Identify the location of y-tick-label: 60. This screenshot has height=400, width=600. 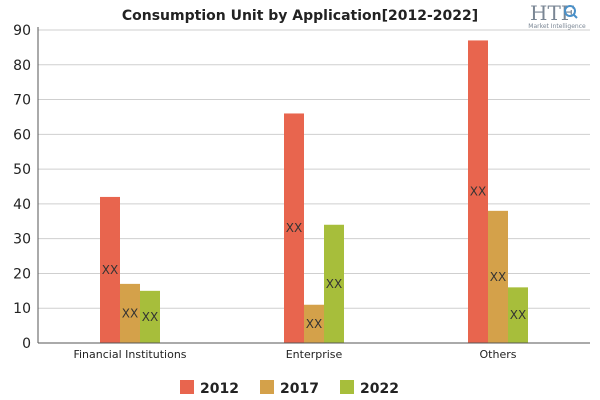
(22, 135).